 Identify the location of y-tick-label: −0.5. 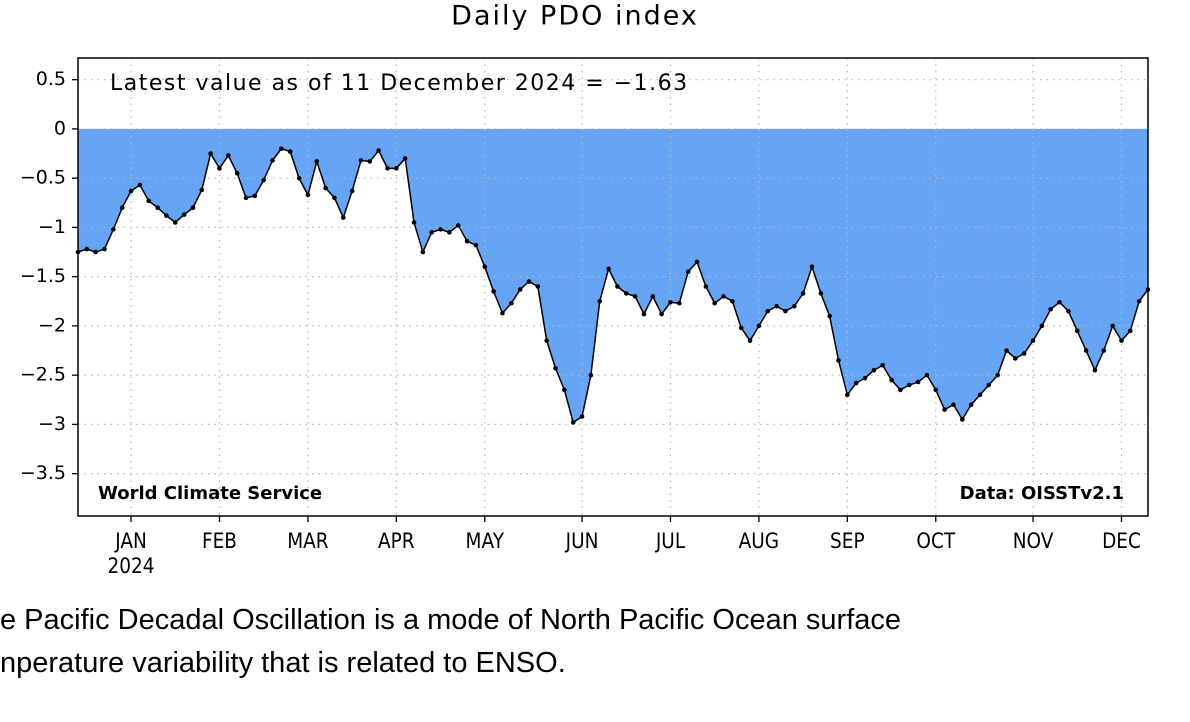
(43, 178).